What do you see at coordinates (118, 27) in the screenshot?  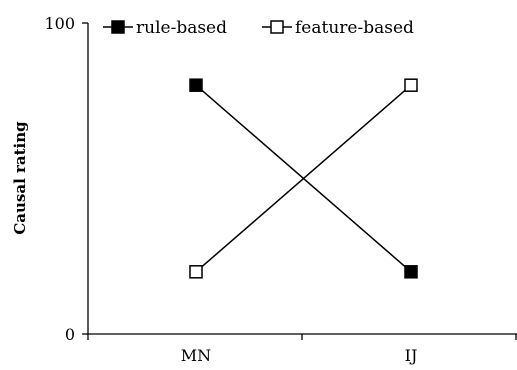 I see `legend-marker-rule-based` at bounding box center [118, 27].